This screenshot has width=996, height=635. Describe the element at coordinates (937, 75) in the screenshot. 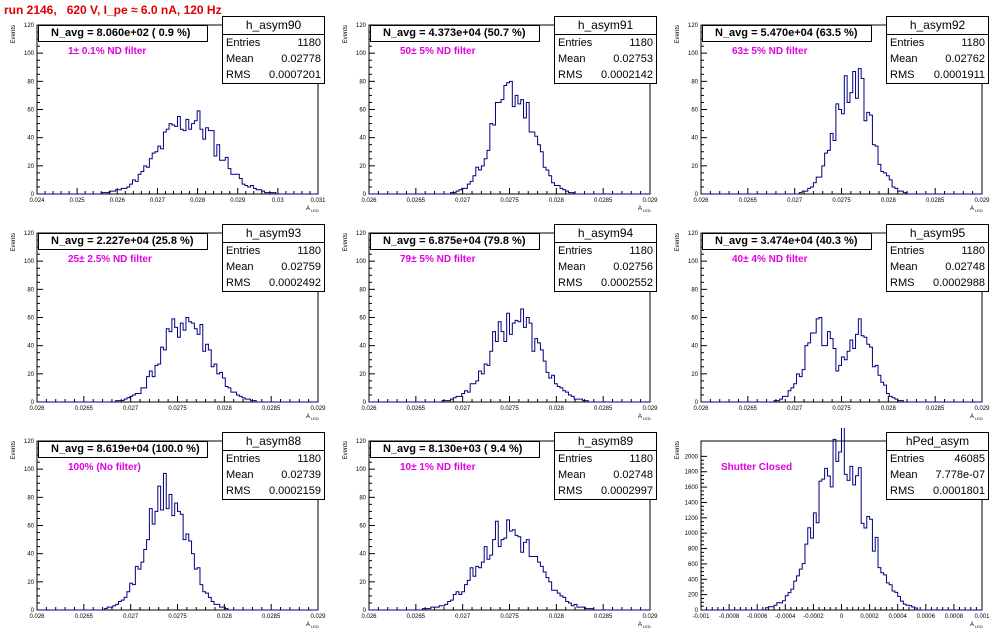

I see `stats-row-rms: RMS 0.0001911` at that location.